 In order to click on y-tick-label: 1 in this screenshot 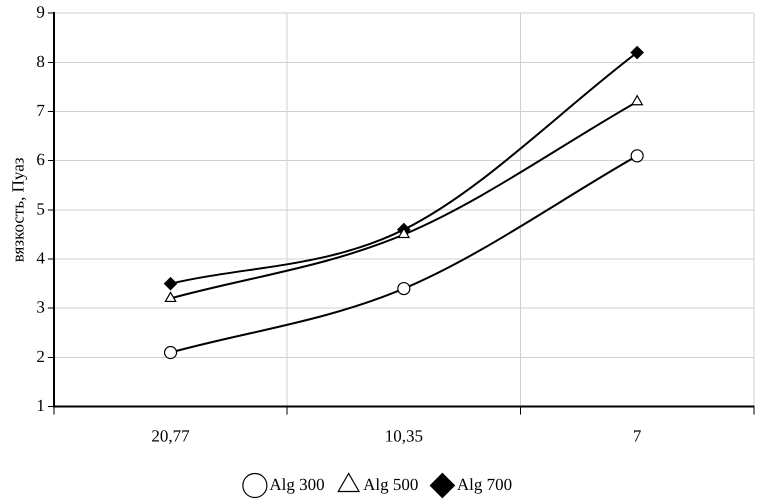, I will do `click(40, 406)`.